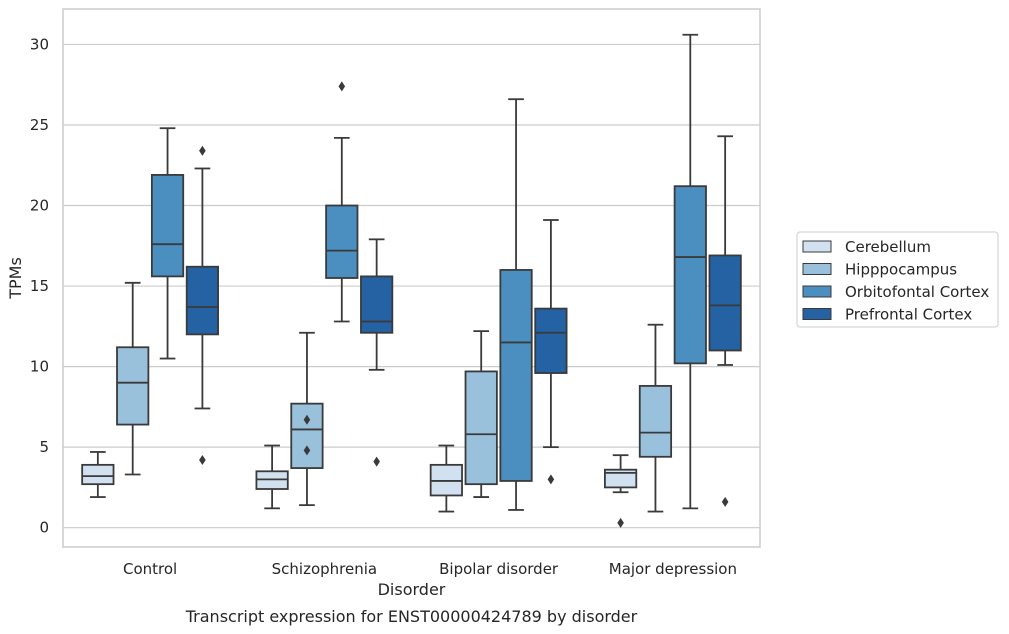 The height and width of the screenshot is (634, 1009). I want to click on legend-label: Prefrontal Cortex, so click(908, 315).